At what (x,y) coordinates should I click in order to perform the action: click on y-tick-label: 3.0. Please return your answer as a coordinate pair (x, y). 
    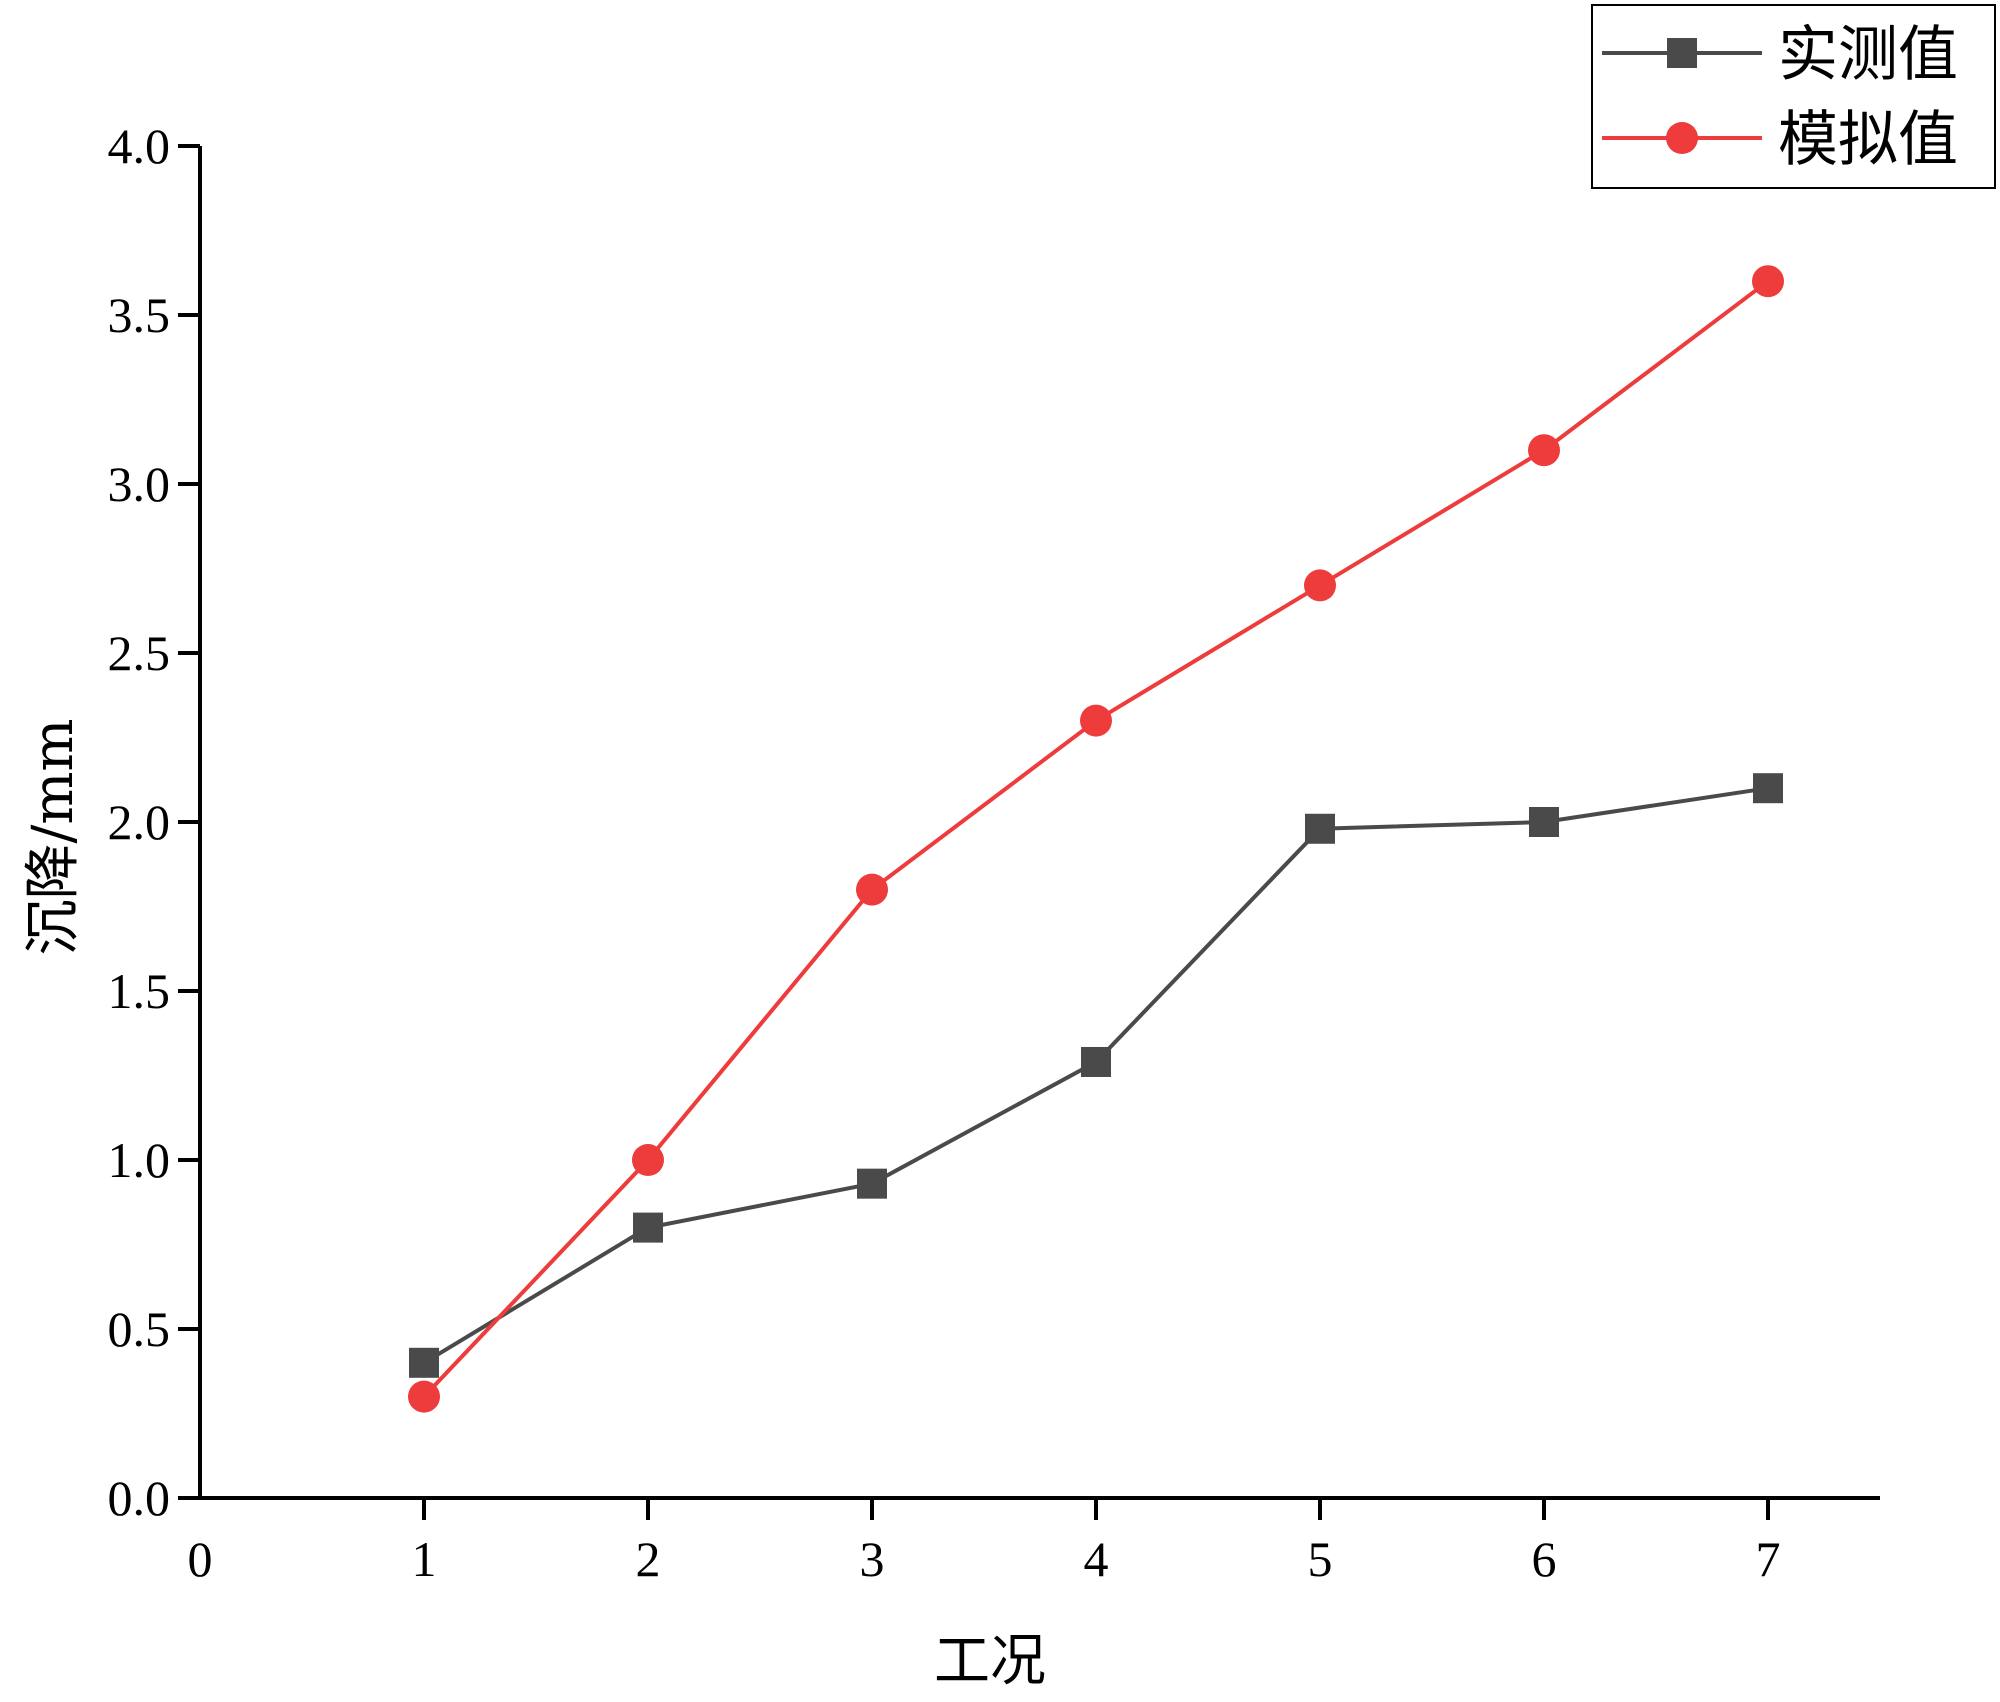
    Looking at the image, I should click on (139, 484).